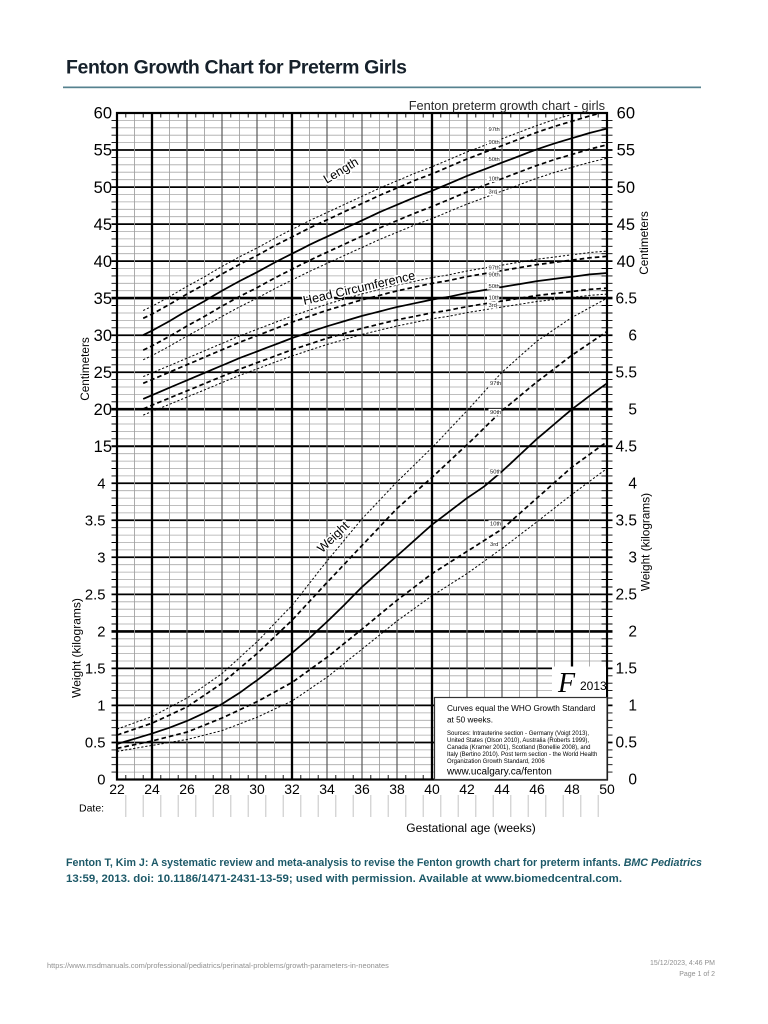  I want to click on svg-text: at 50 weeks., so click(470, 720).